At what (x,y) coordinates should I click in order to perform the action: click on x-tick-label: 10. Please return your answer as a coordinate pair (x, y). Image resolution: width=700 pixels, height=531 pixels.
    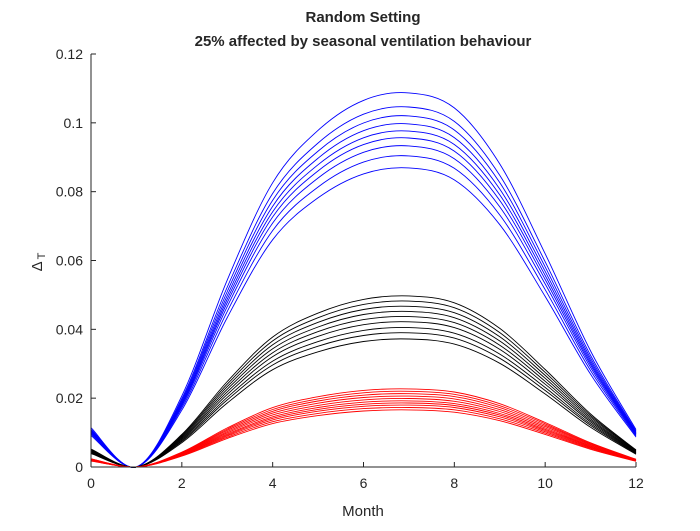
    Looking at the image, I should click on (545, 483).